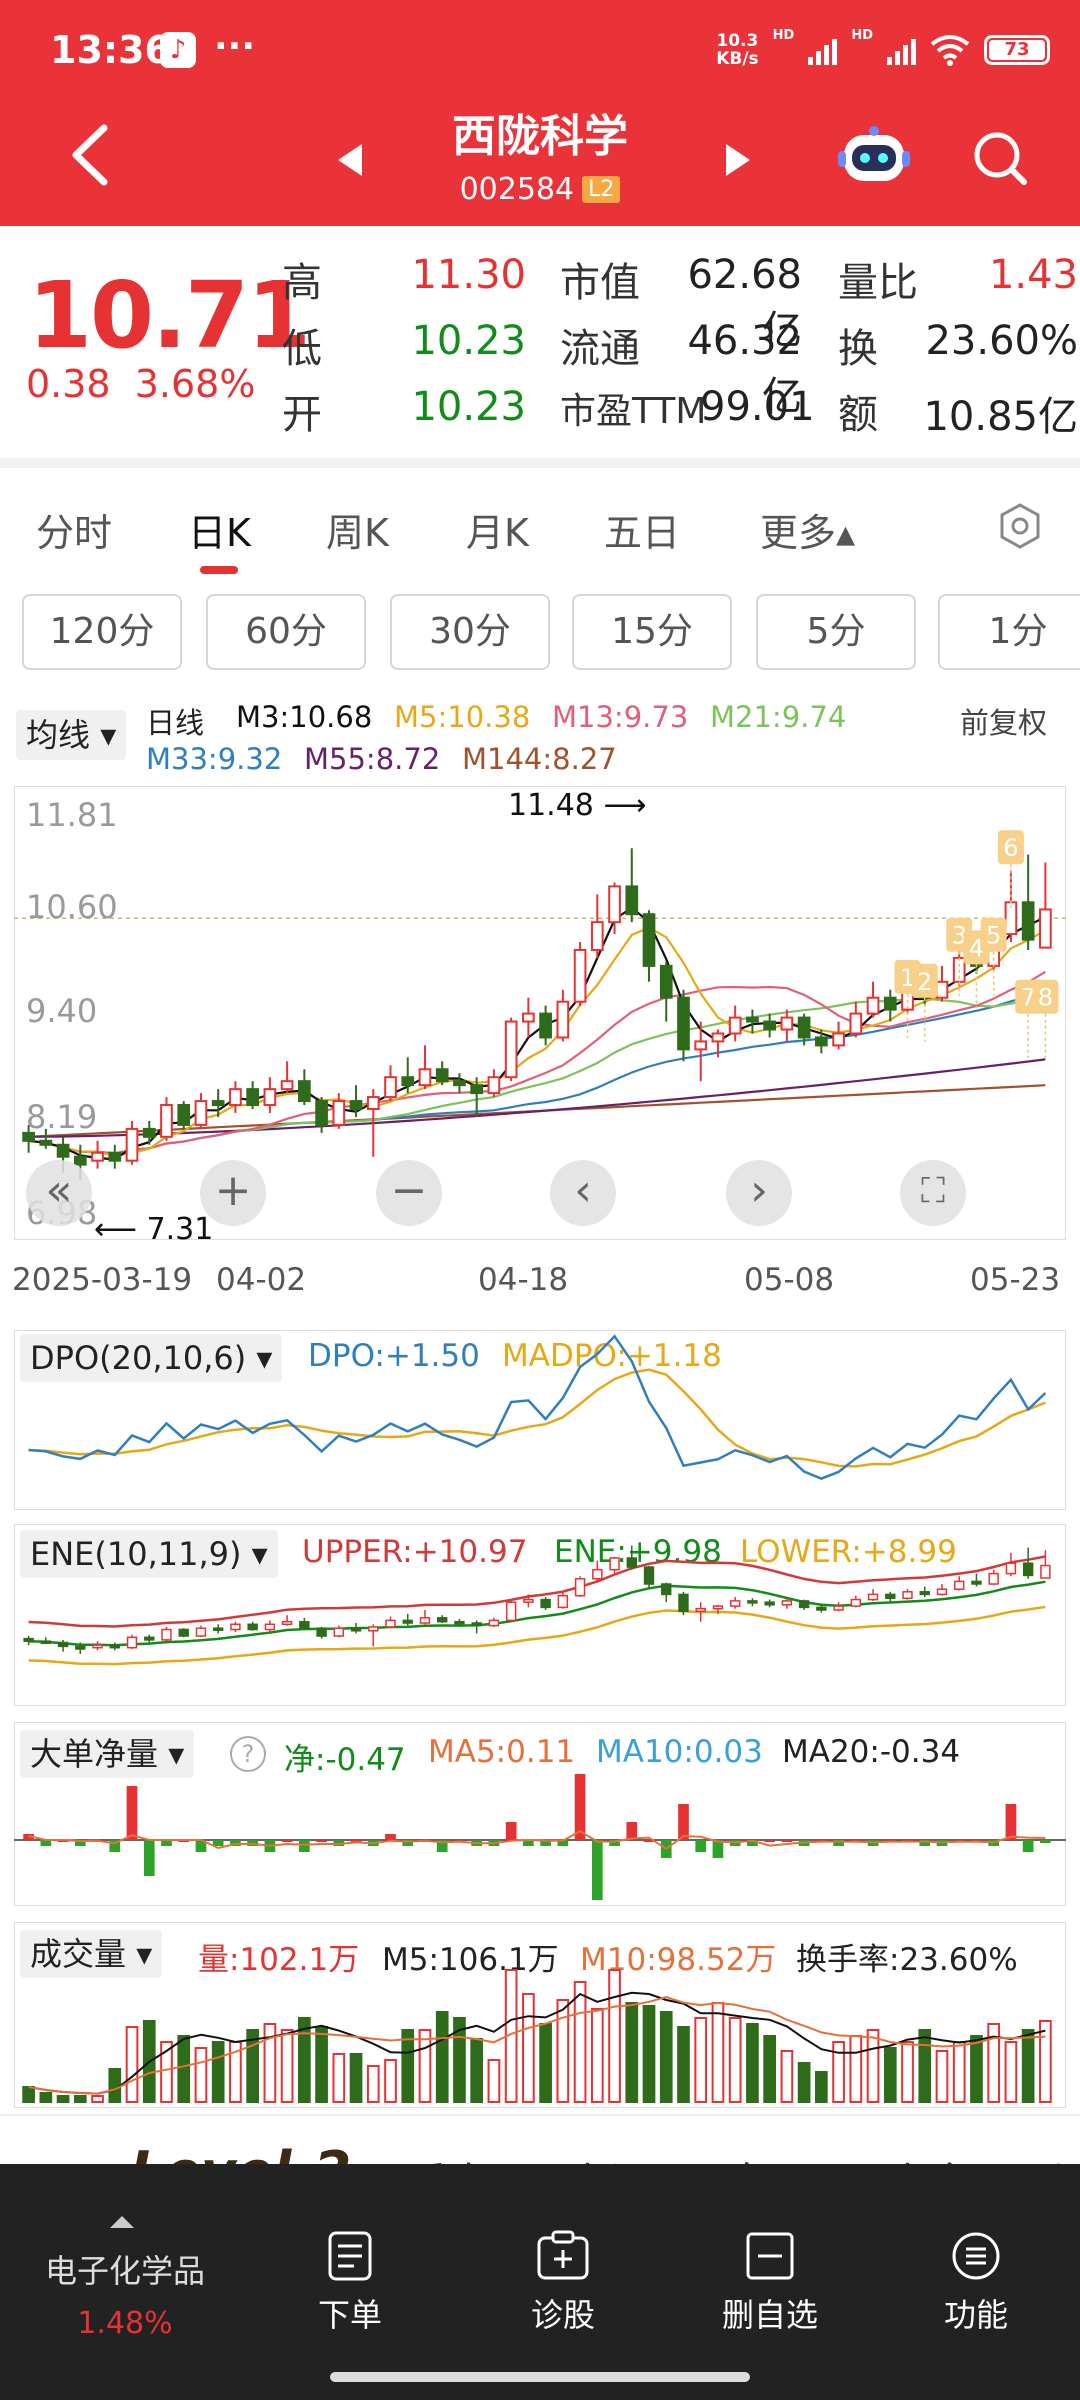  I want to click on remove-watchlist-button: 删自选, so click(770, 2283).